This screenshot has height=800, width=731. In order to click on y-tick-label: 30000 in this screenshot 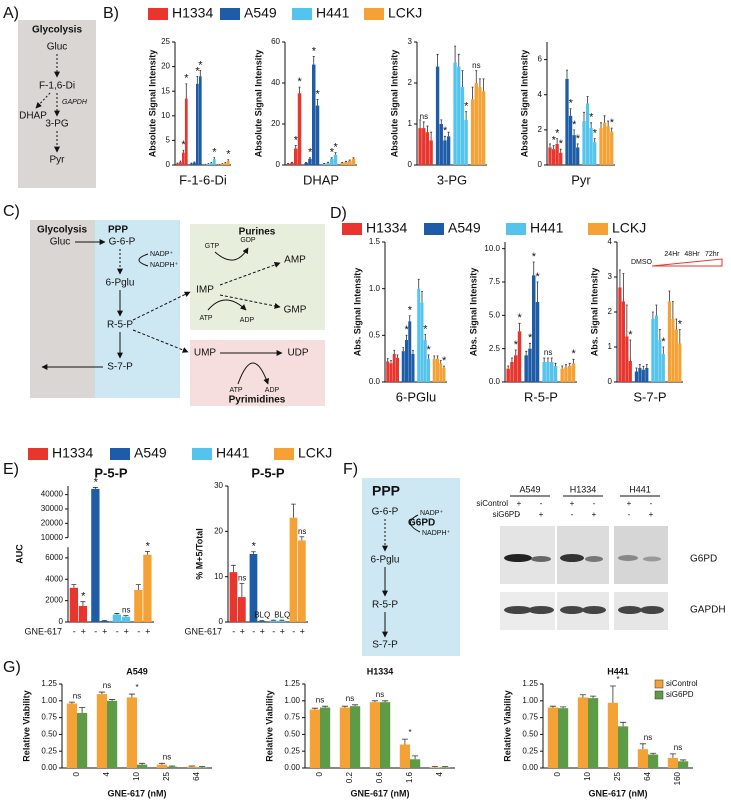, I will do `click(52, 508)`.